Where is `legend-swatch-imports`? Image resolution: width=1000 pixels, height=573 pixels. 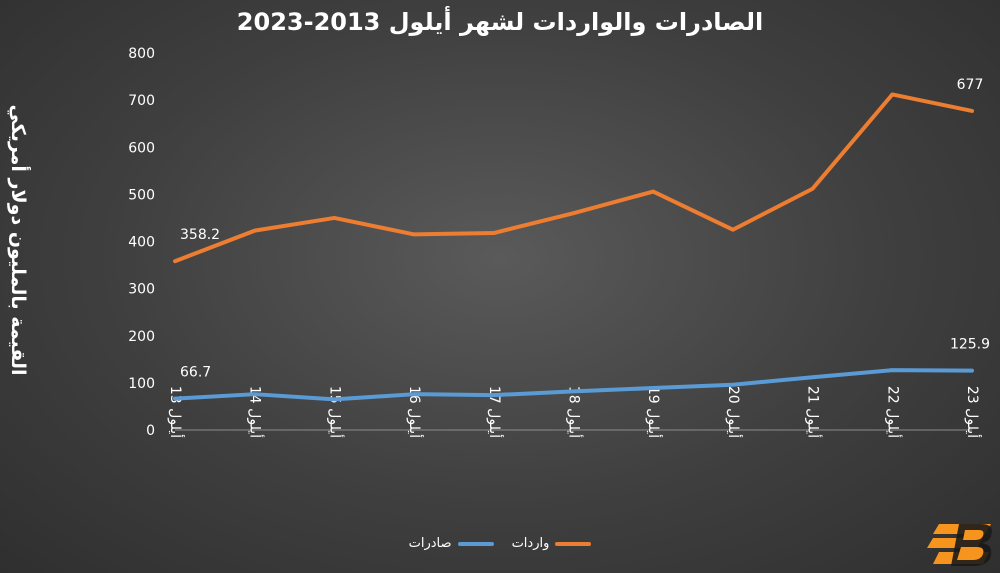 legend-swatch-imports is located at coordinates (573, 543).